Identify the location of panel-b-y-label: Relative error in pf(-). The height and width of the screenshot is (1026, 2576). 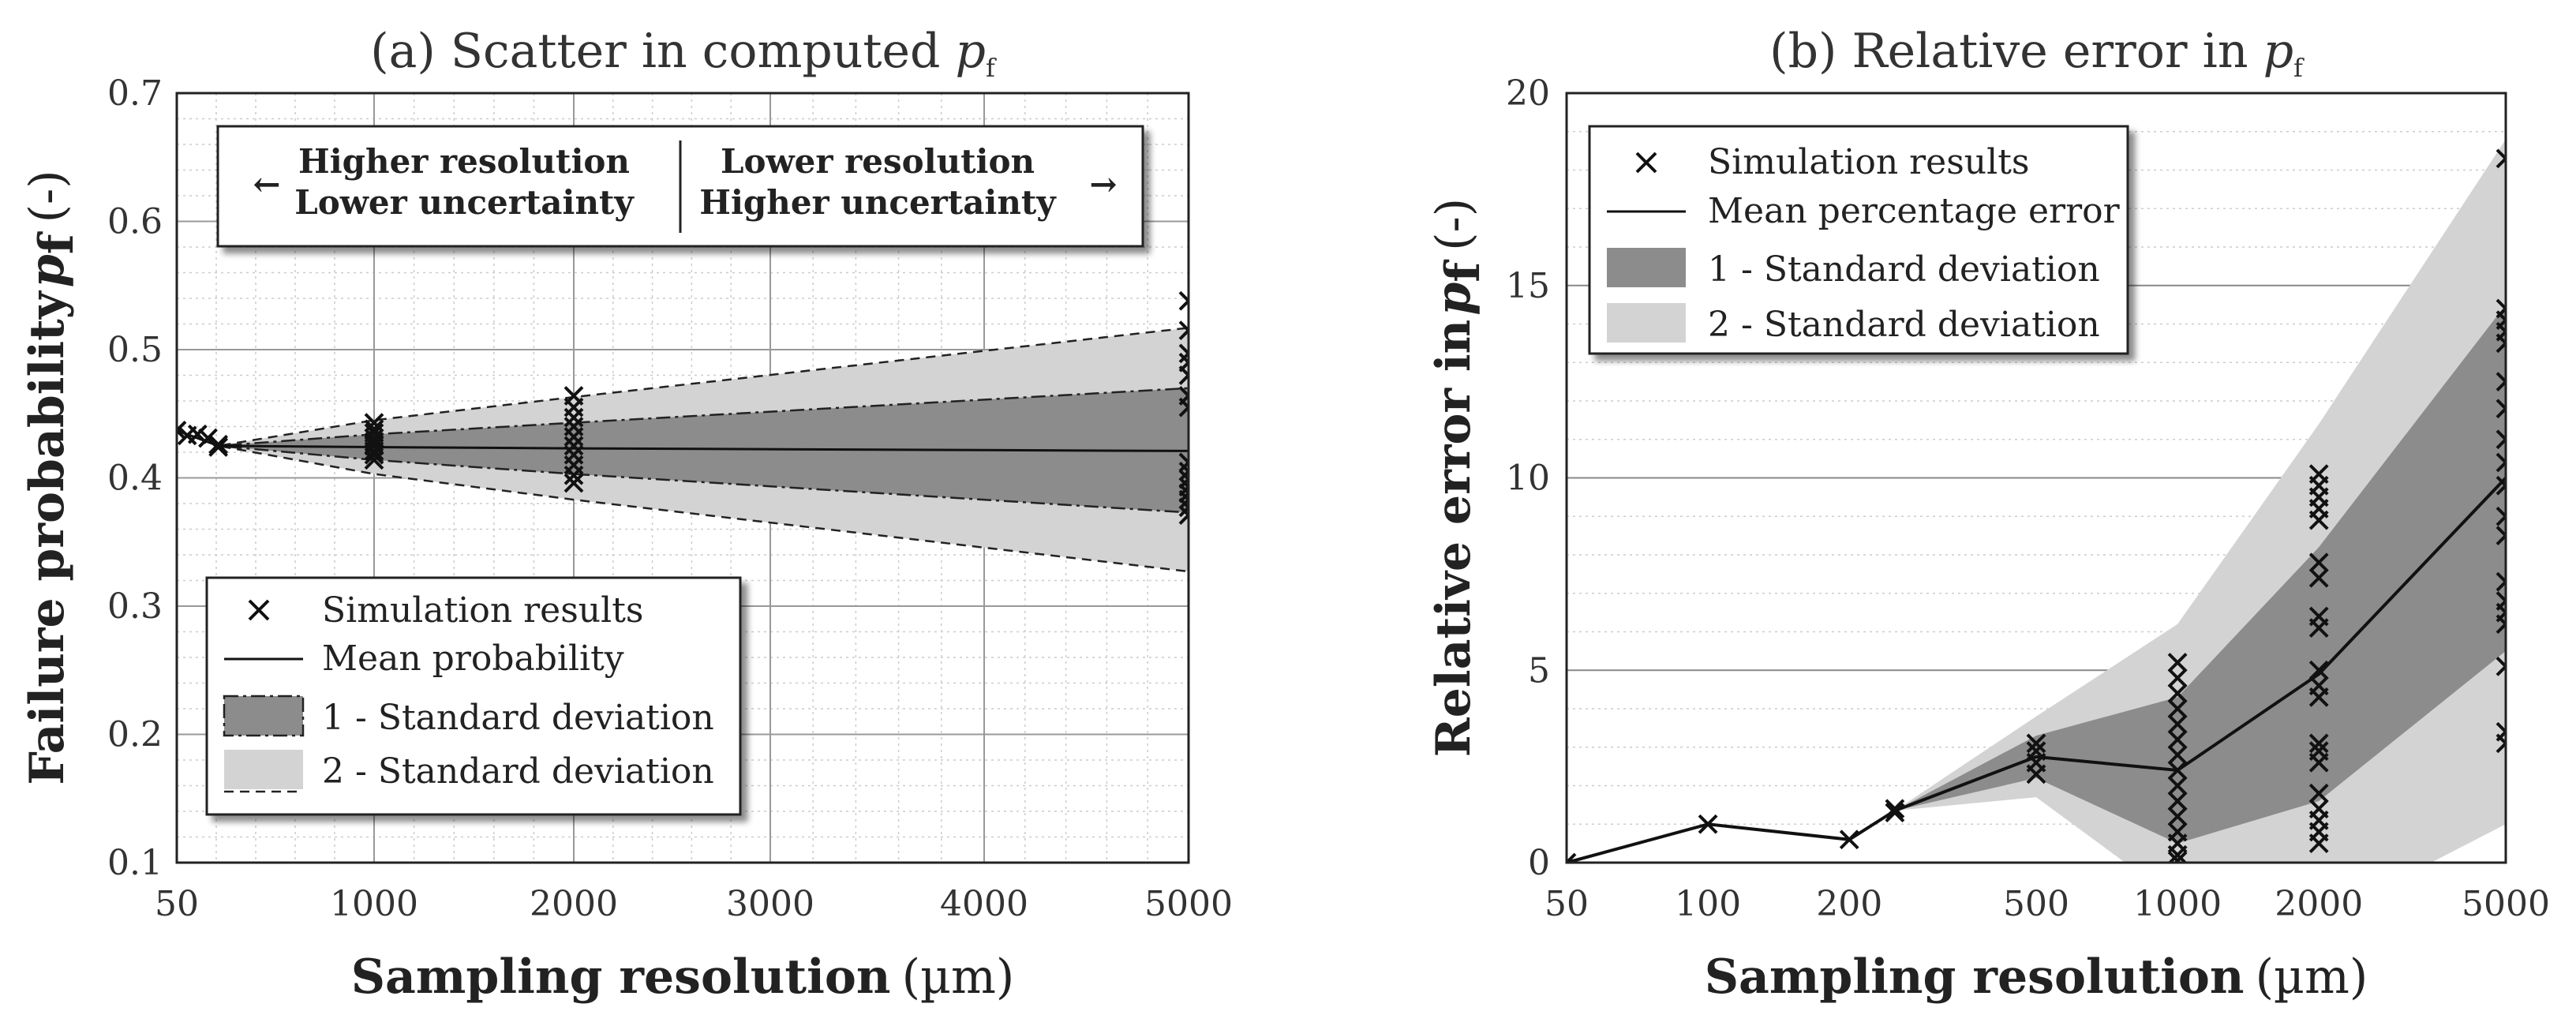
(1458, 477).